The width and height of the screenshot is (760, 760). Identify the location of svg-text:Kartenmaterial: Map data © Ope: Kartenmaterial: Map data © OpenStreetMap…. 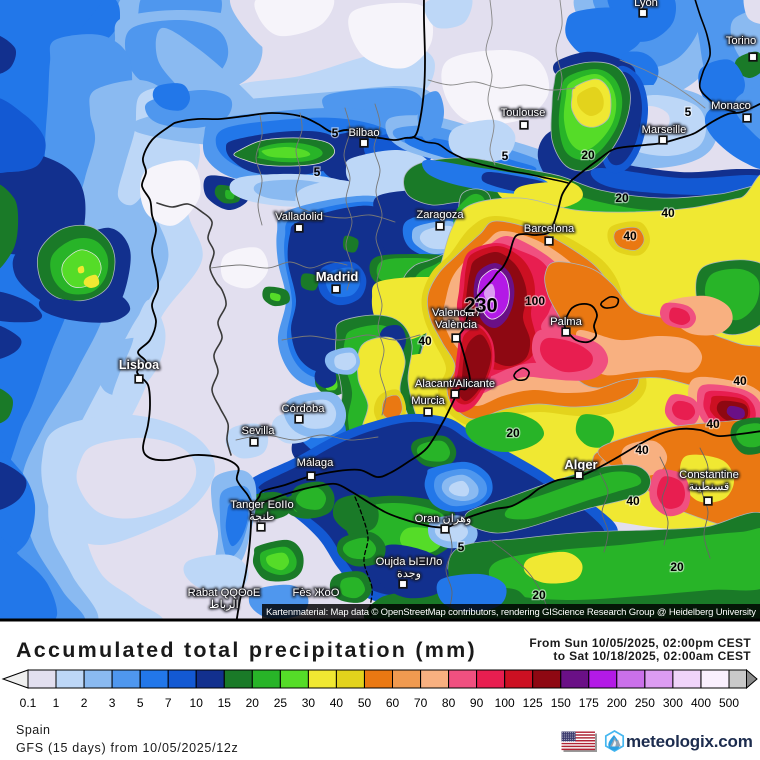
(511, 612).